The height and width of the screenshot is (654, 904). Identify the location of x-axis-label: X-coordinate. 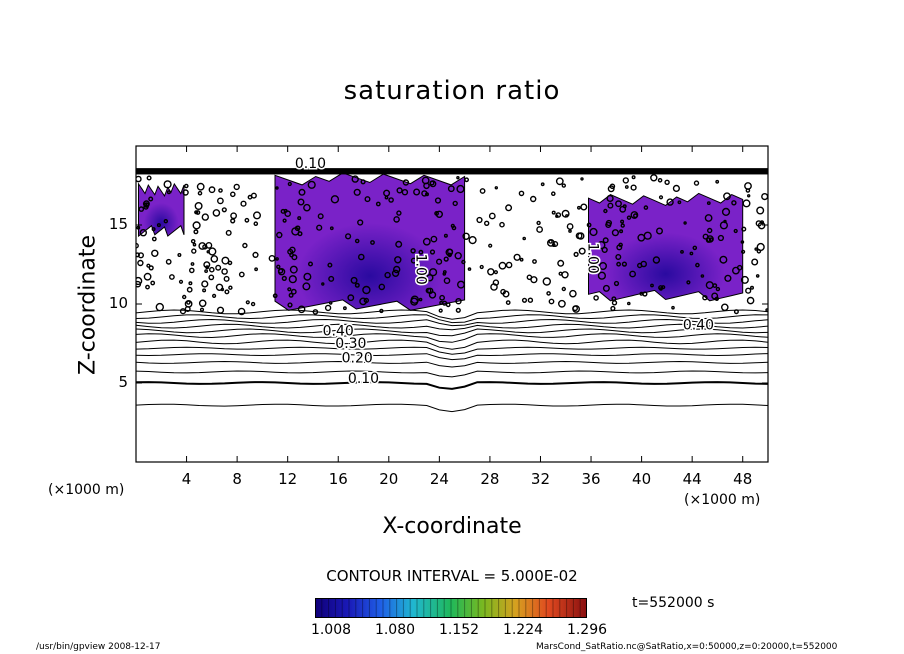
(452, 526).